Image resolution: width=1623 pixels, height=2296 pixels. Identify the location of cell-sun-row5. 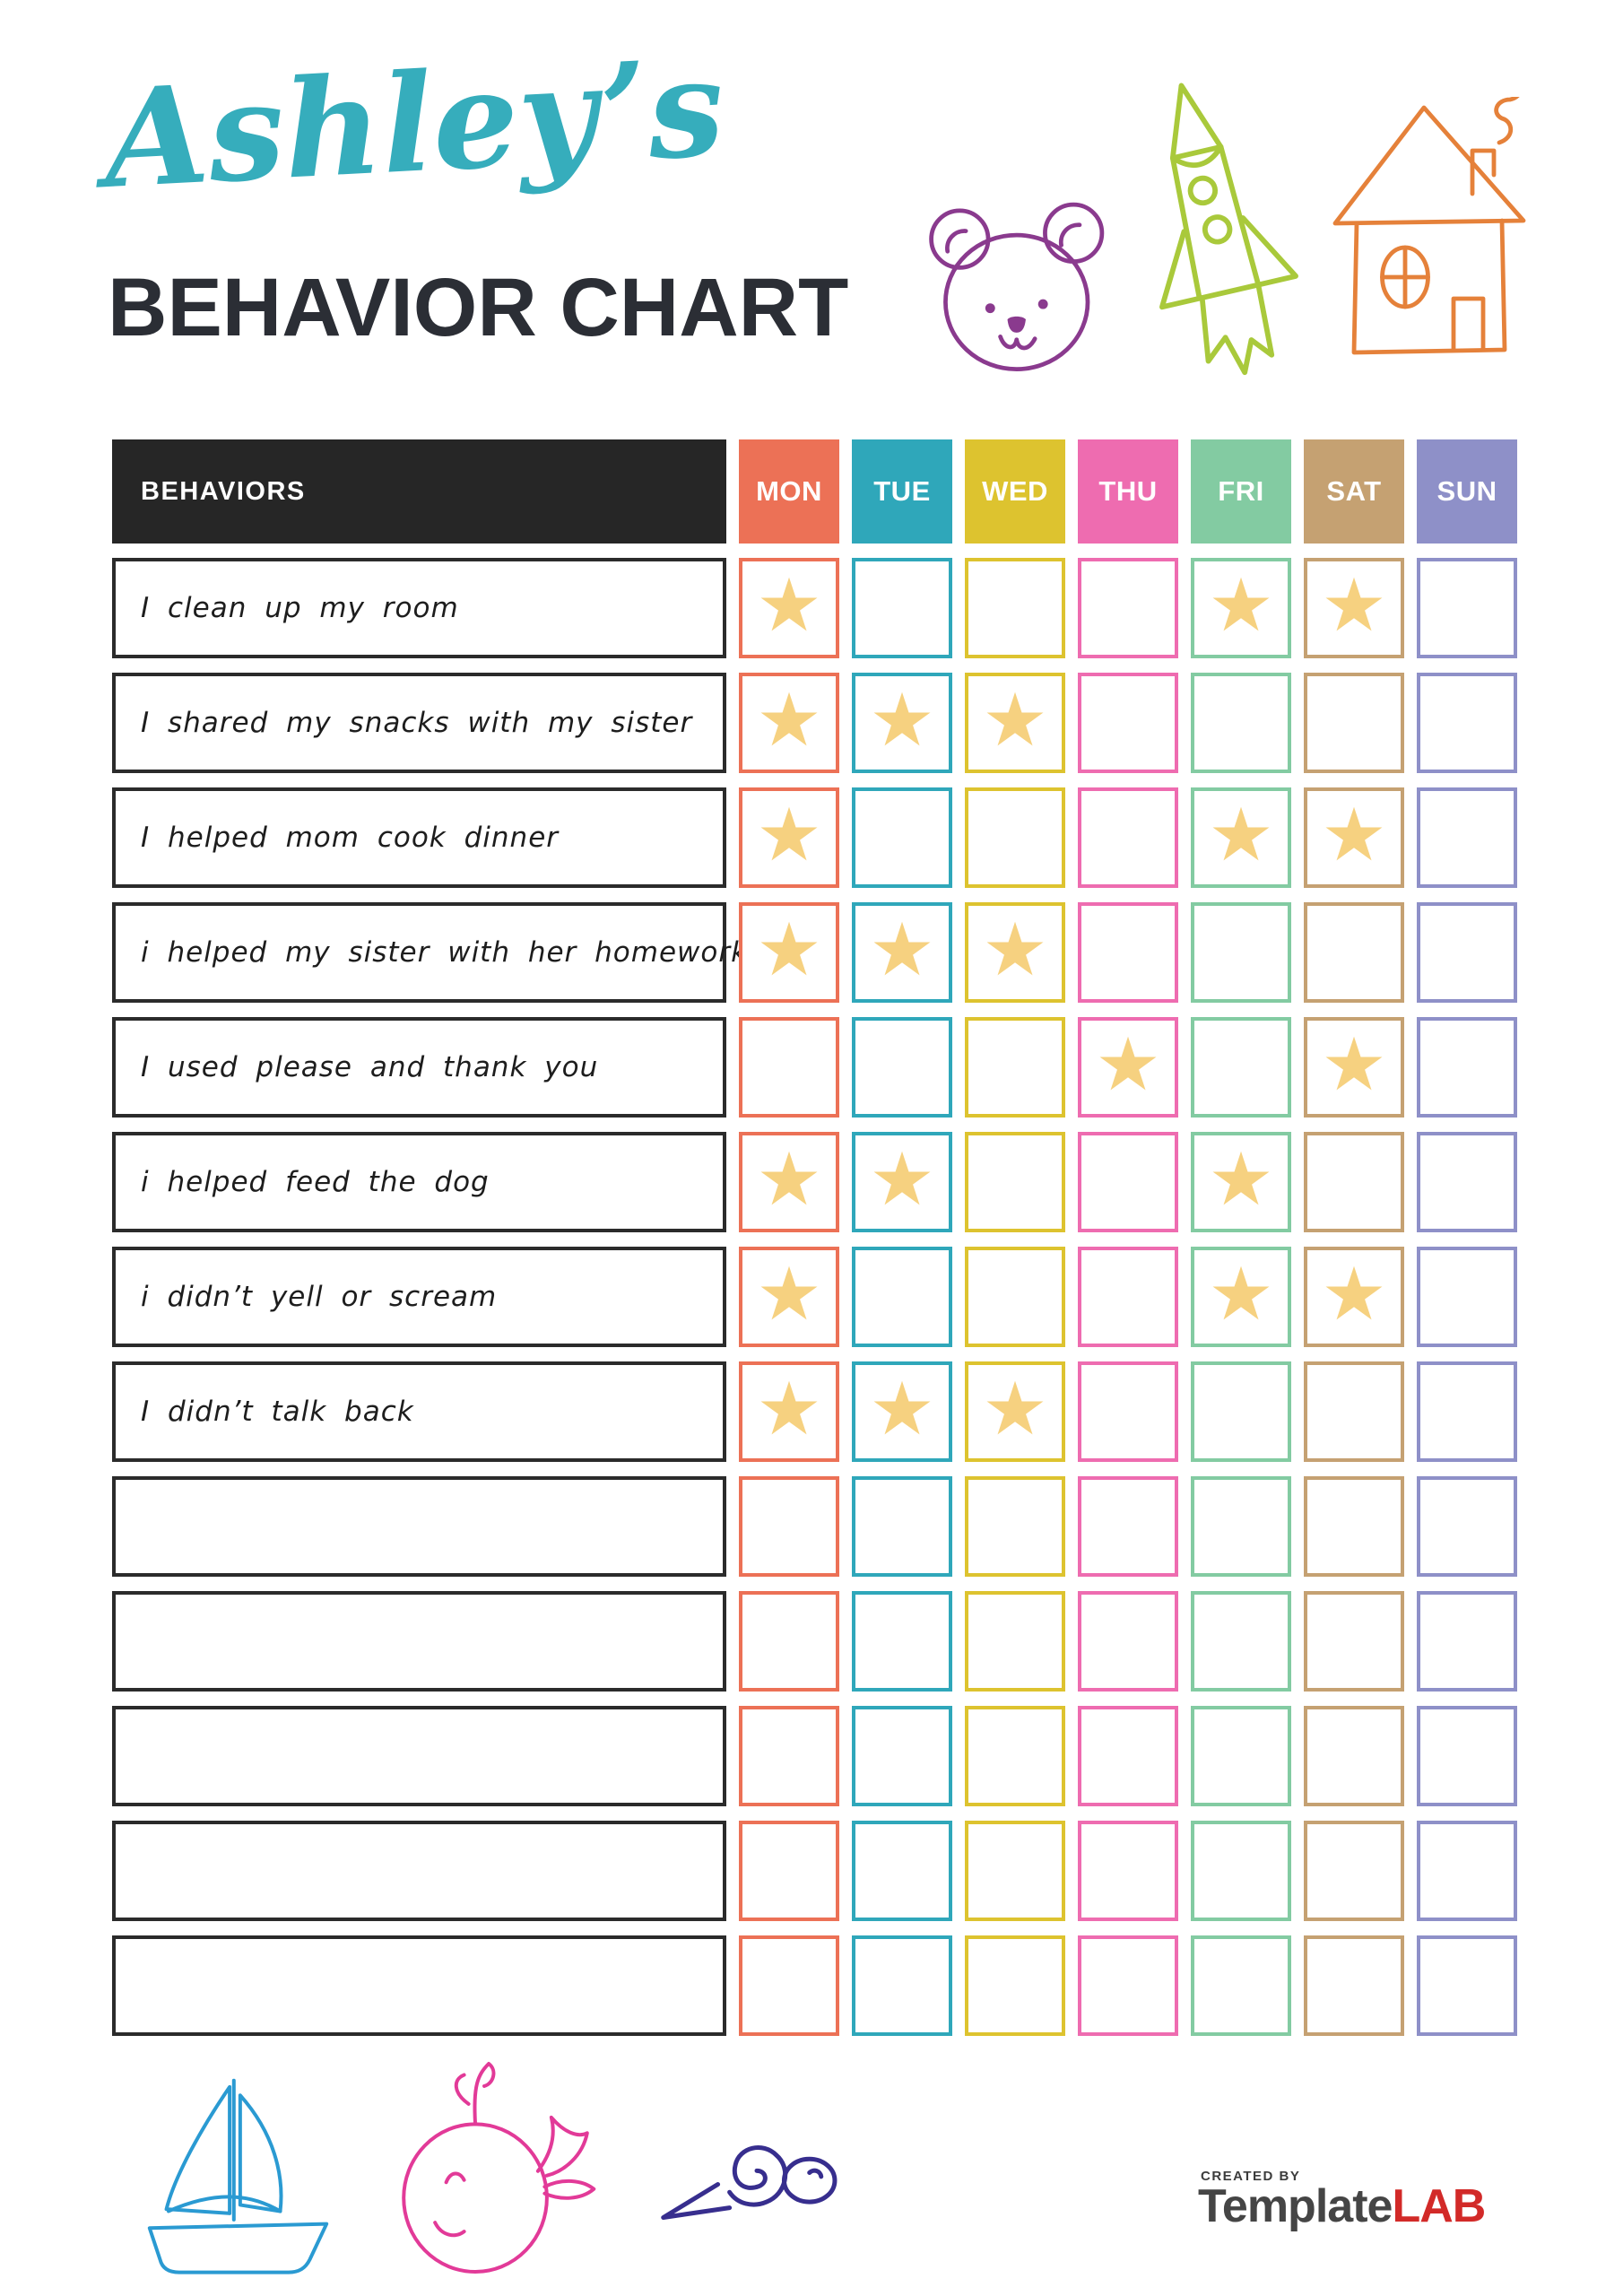
(1467, 1067).